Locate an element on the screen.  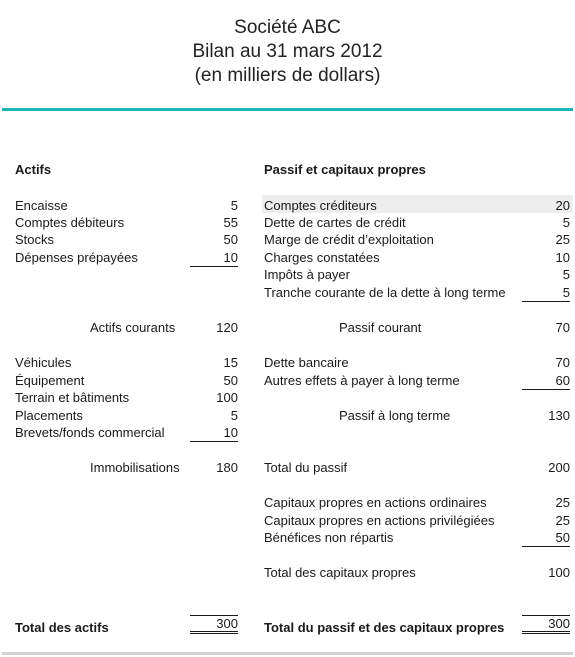
company-name: Société ABC is located at coordinates (287, 27).